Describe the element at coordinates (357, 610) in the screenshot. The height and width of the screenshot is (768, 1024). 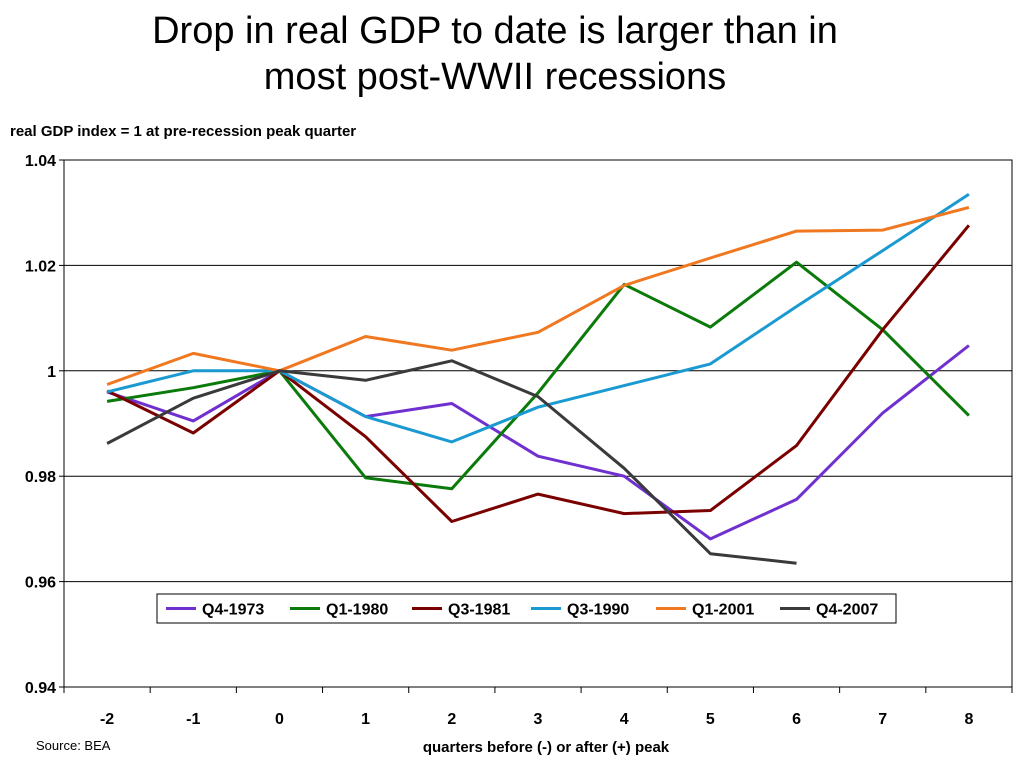
I see `legend-label: Q1-1980` at that location.